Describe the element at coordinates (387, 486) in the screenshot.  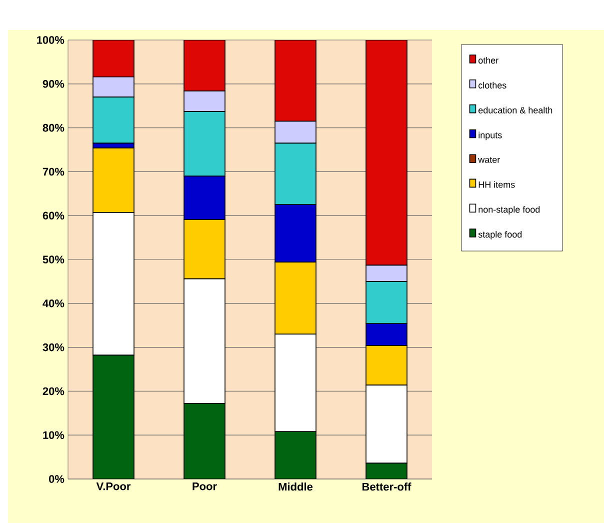
I see `x-tick-label: Better-off` at that location.